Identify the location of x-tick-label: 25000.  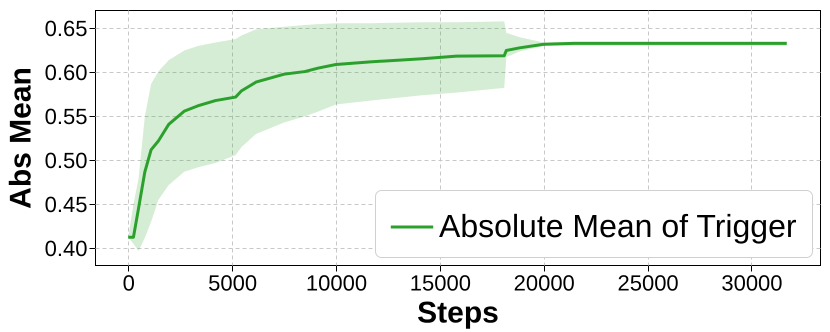
(648, 283).